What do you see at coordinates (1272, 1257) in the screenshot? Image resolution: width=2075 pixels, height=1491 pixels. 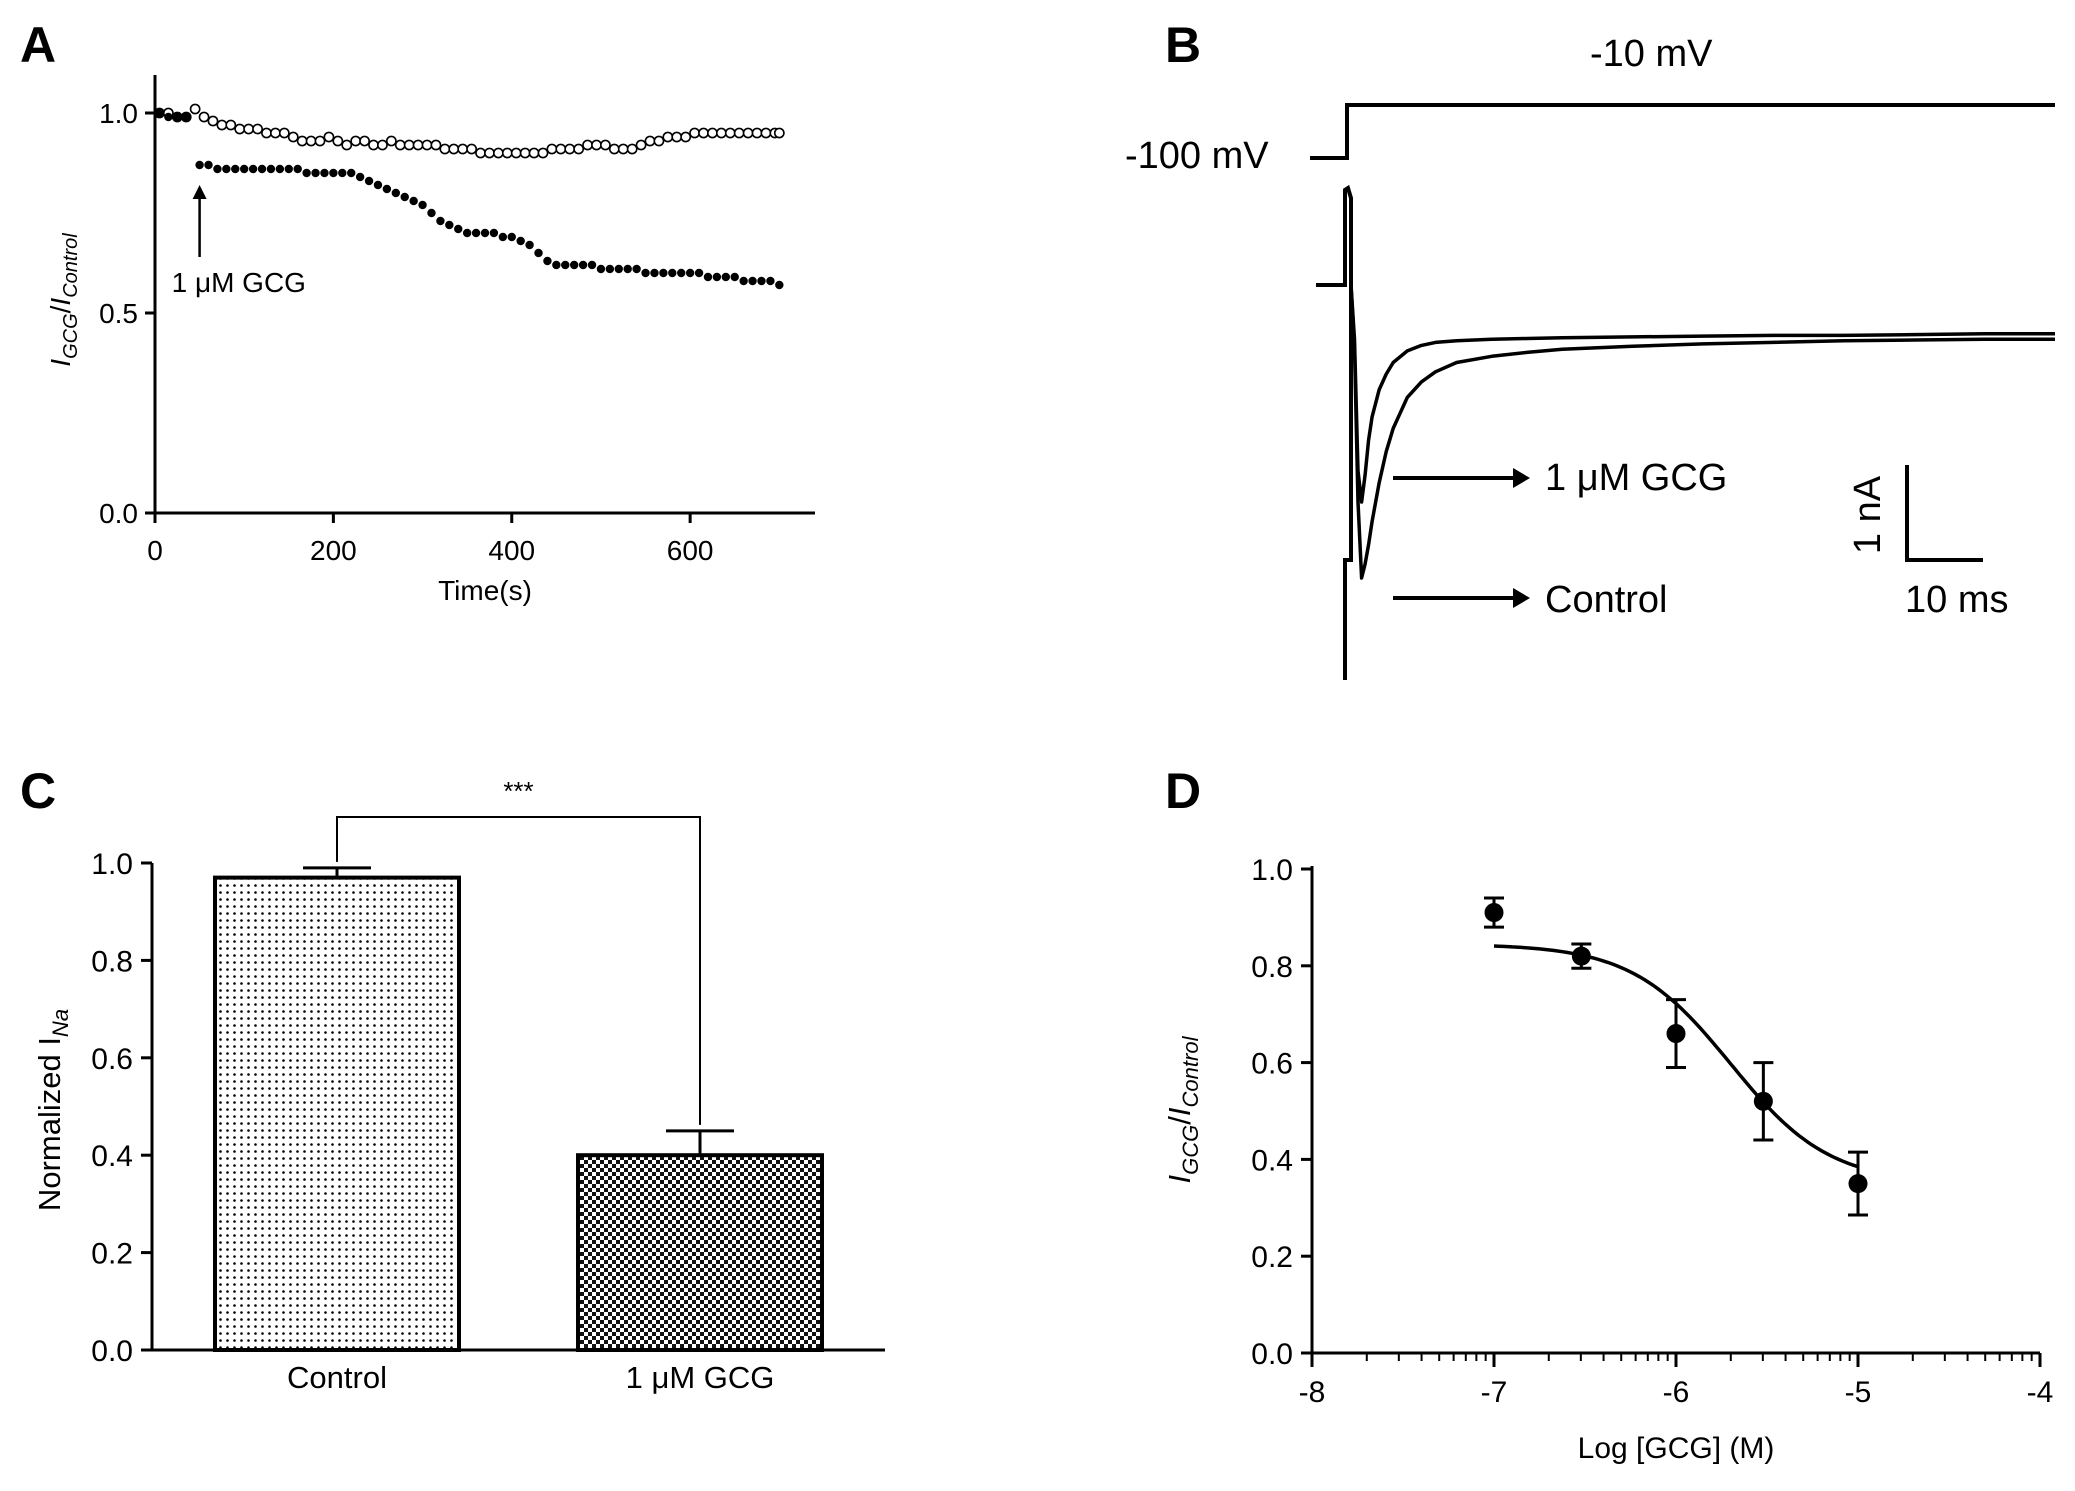 I see `panel-d-ytick-label: 0.2` at bounding box center [1272, 1257].